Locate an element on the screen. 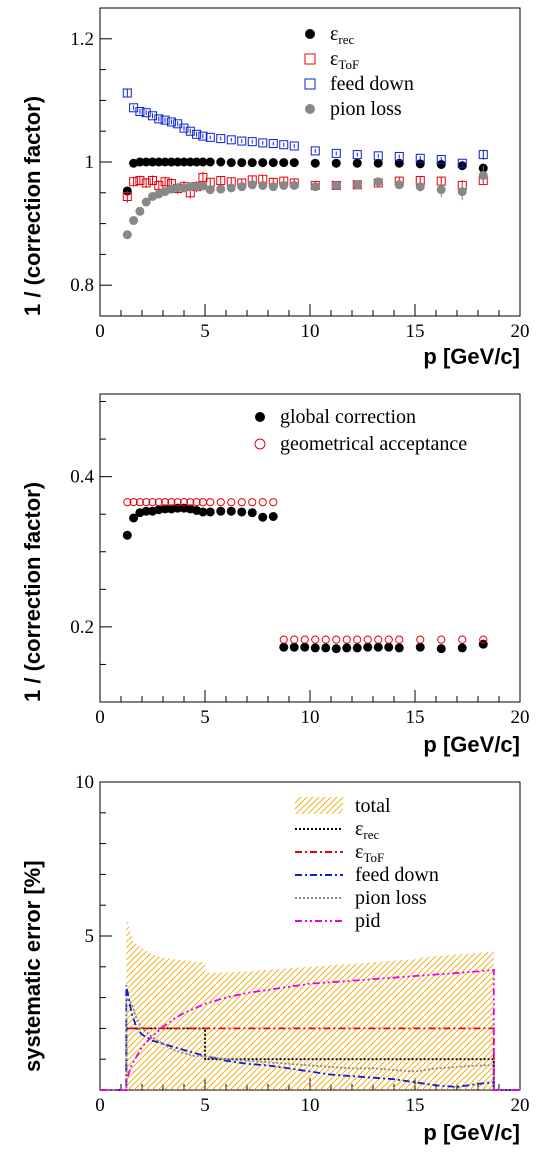 This screenshot has width=553, height=1153. y-tick-label: 0.8 is located at coordinates (82, 285).